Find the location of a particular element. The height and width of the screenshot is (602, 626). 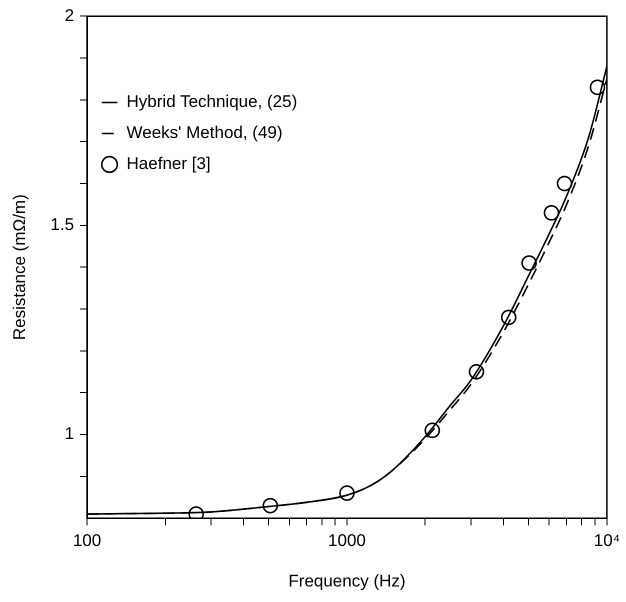

x-tick-label: 1000 is located at coordinates (347, 540).